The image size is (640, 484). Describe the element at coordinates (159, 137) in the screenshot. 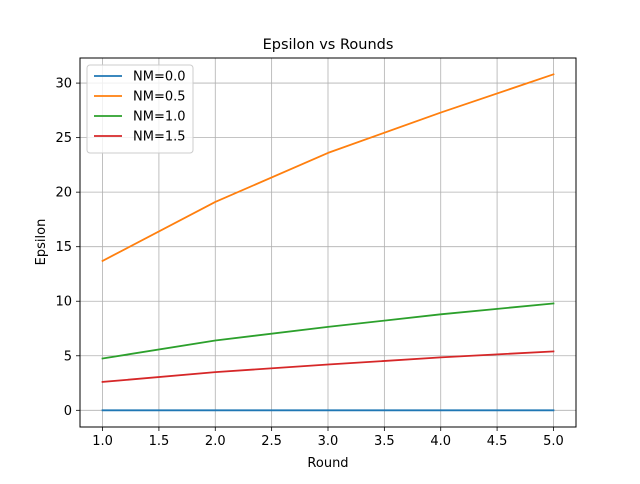

I see `legend-label-3: NM=1.5` at that location.